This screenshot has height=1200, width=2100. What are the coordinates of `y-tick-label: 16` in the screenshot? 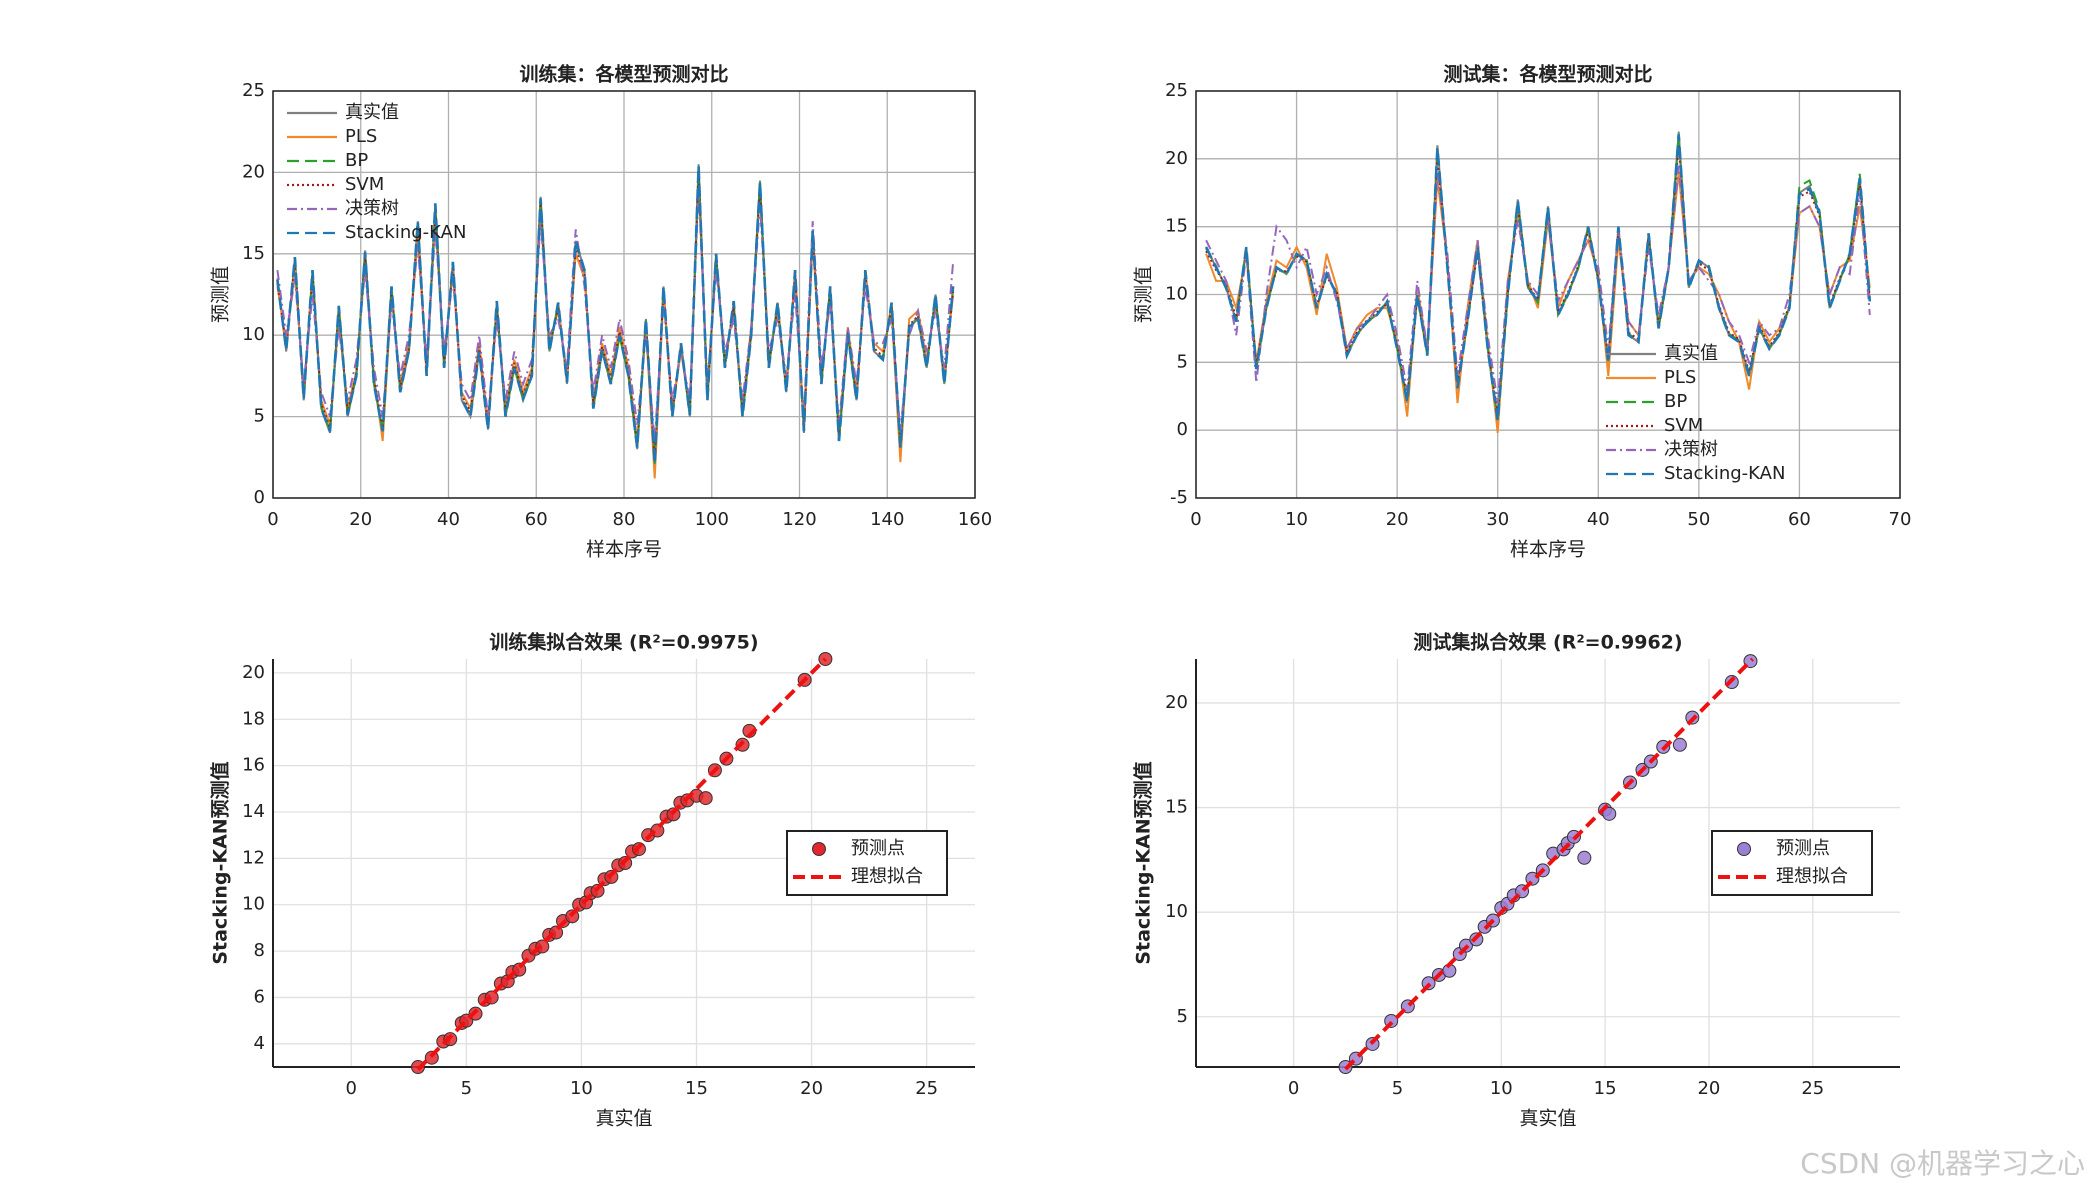 It's located at (253, 765).